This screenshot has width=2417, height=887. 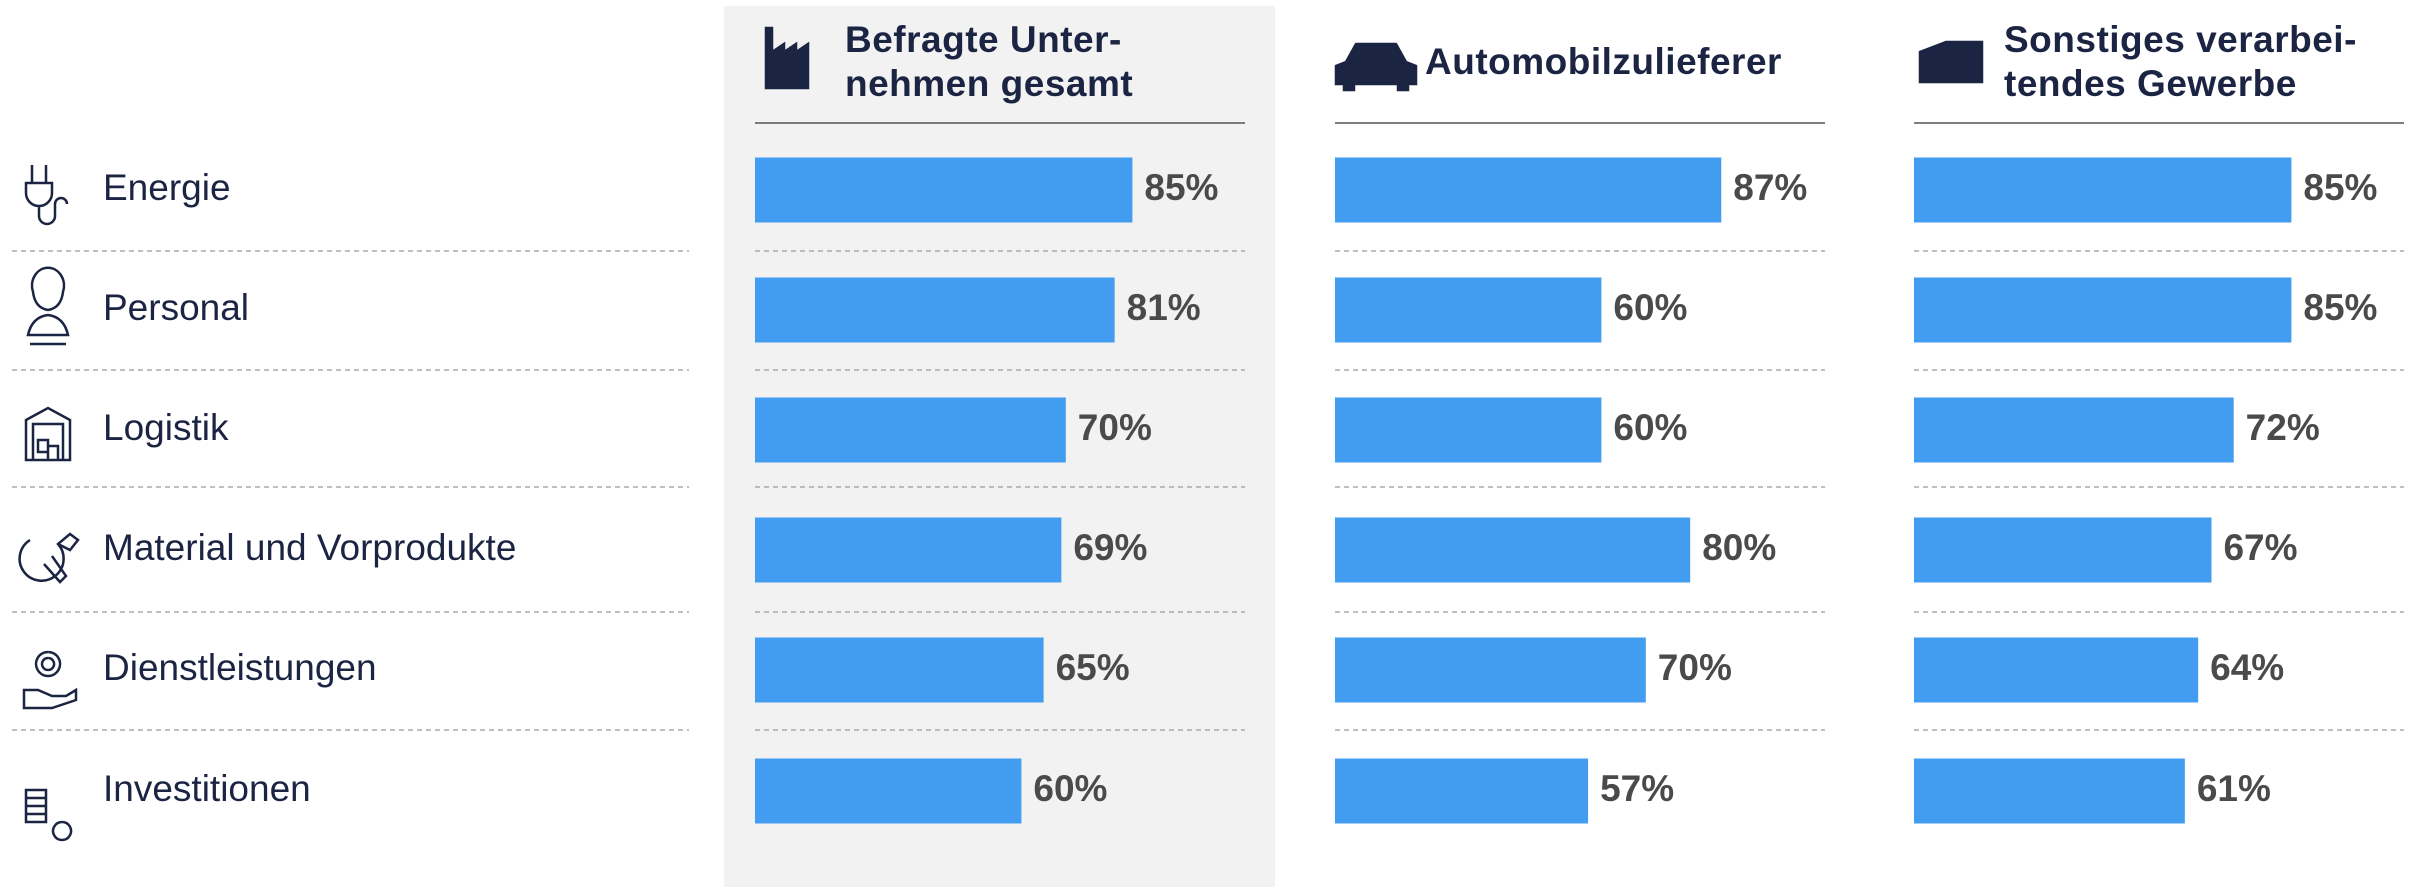 I want to click on value-label: 61%, so click(x=2234, y=788).